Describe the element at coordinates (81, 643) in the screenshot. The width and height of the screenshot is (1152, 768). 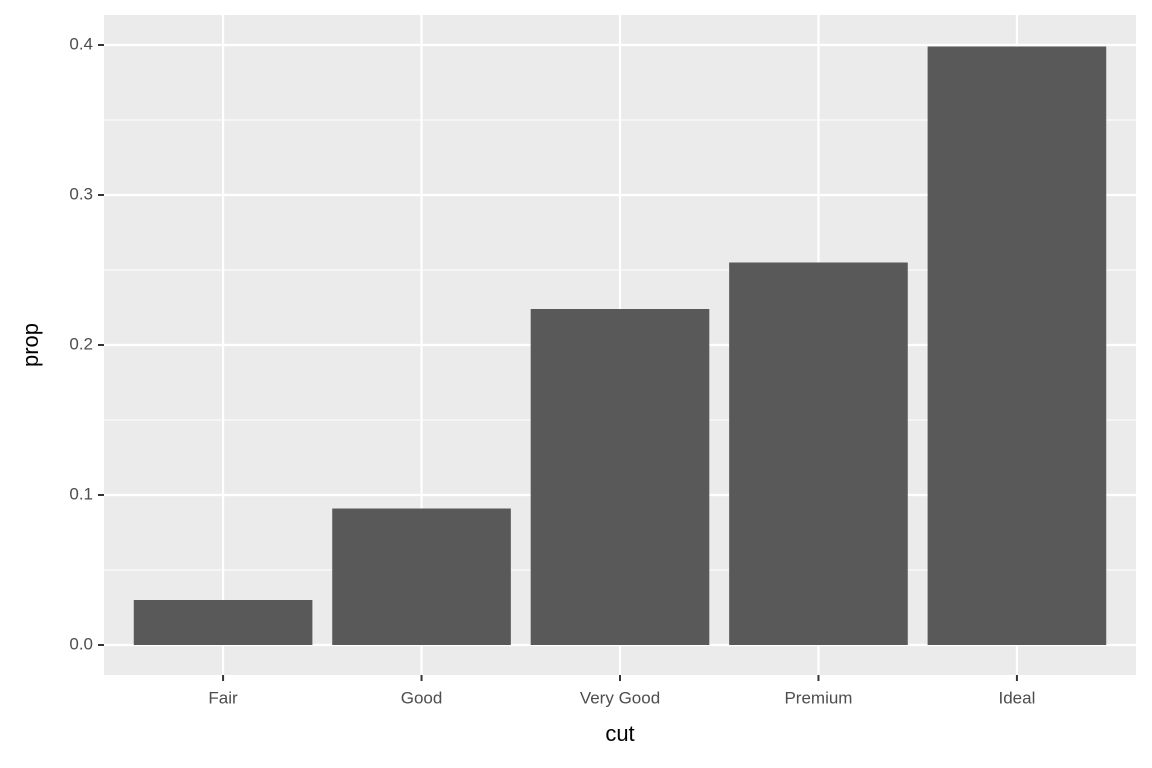
I see `y-tick-label: 0.0` at that location.